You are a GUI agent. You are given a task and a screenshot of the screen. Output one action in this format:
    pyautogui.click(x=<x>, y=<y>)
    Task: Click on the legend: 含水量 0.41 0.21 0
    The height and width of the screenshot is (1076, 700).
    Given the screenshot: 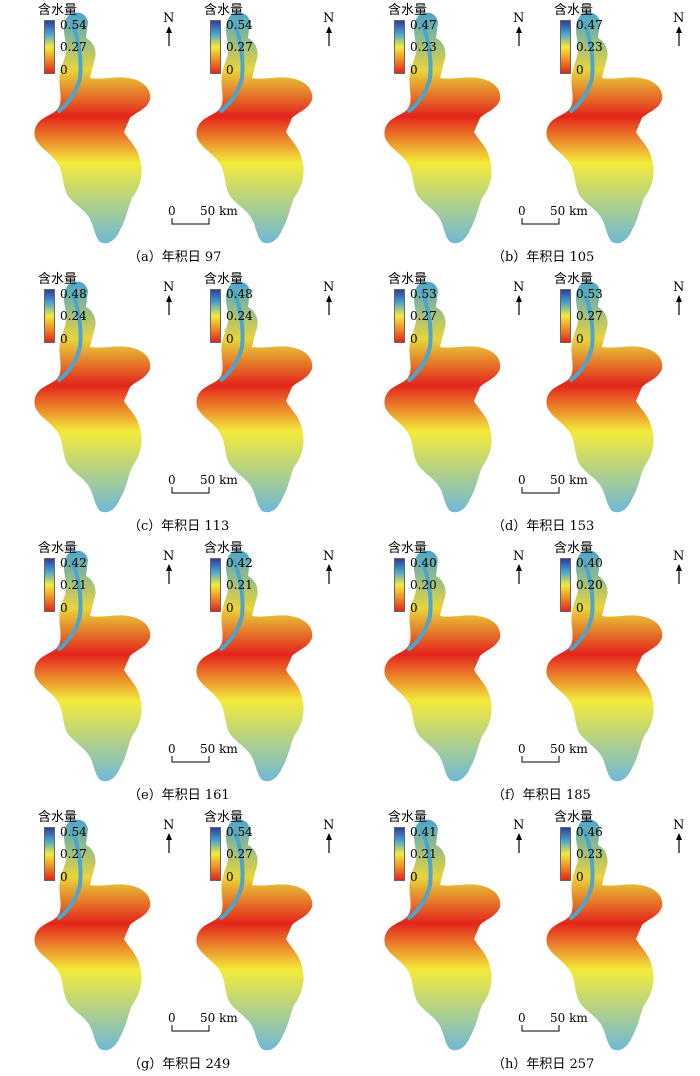 What is the action you would take?
    pyautogui.click(x=423, y=847)
    